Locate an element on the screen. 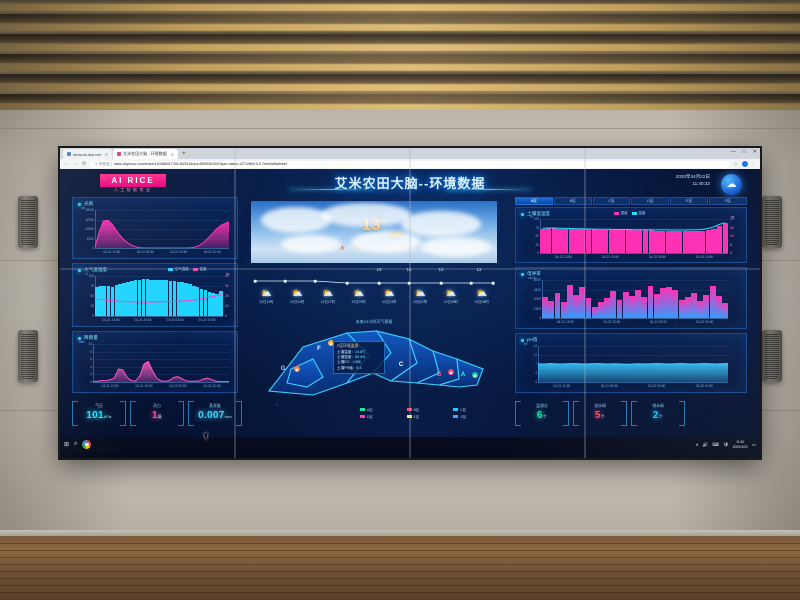 This screenshot has height=600, width=800. clock: 2020年04月22日 11:40:32 is located at coordinates (693, 181).